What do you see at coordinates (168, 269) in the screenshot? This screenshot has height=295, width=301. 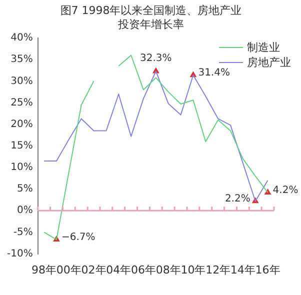 I see `x-tick-label: 08年` at bounding box center [168, 269].